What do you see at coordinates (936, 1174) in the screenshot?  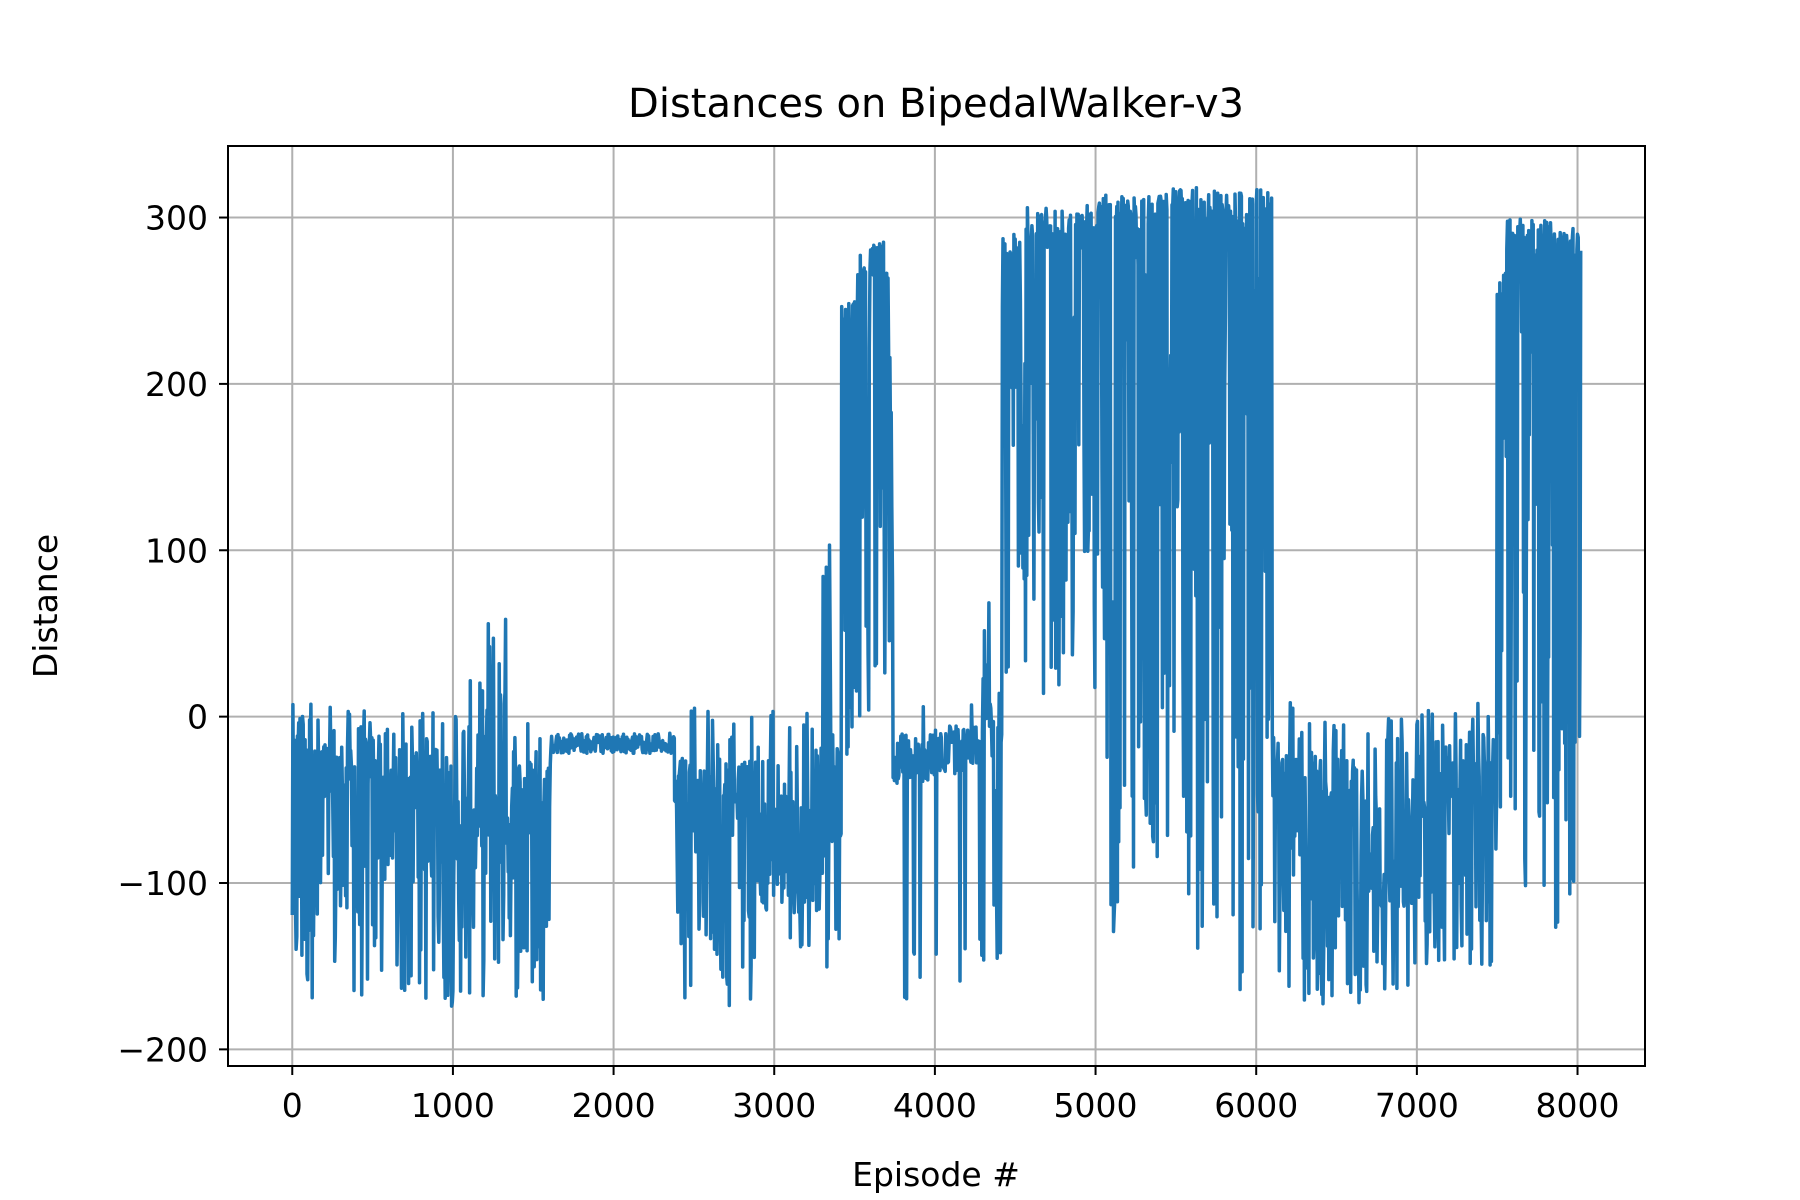 I see `x-axis-label: Episode #` at bounding box center [936, 1174].